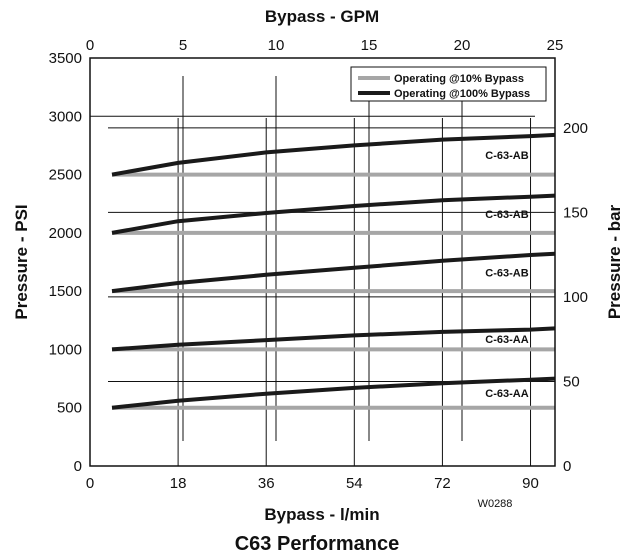  Describe the element at coordinates (78, 466) in the screenshot. I see `y-left-tick-0: 0` at that location.